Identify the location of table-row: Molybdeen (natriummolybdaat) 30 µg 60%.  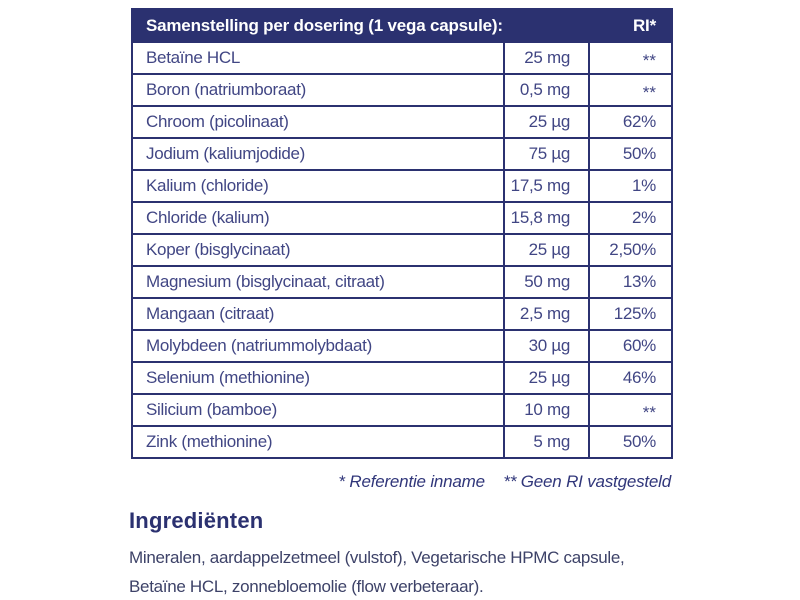
(402, 346).